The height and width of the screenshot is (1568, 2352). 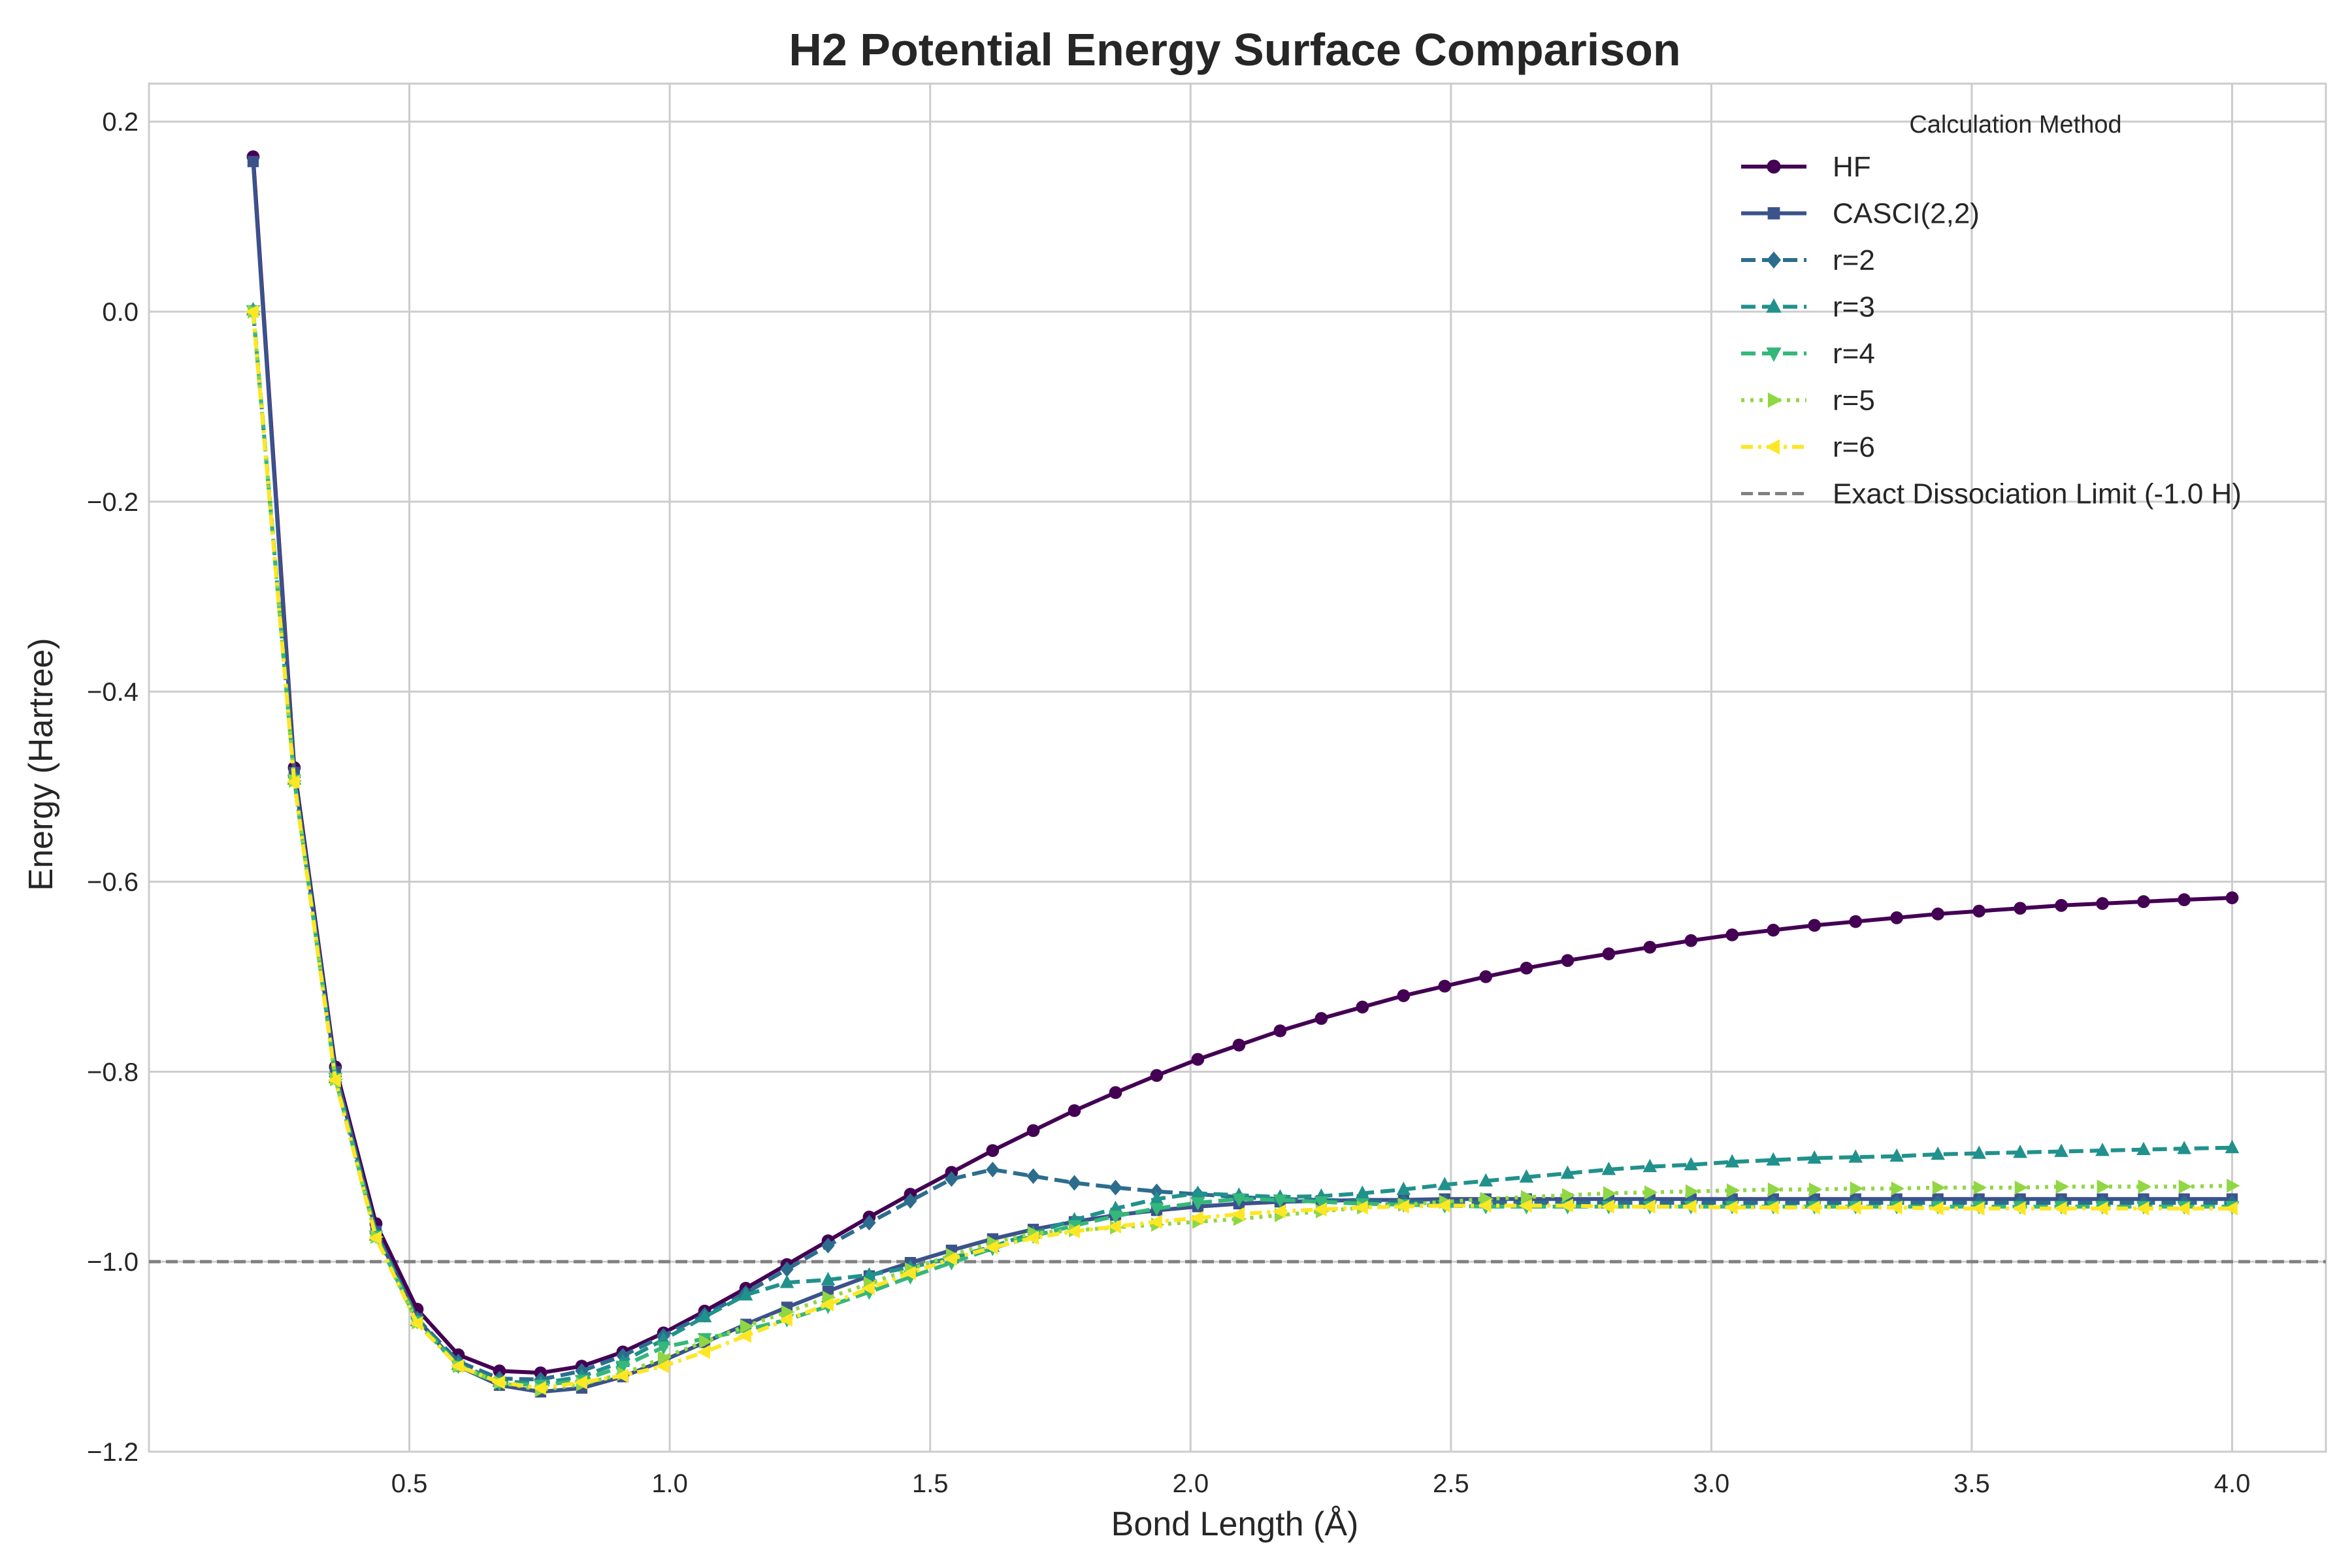 I want to click on legend-label: r=2, so click(x=1854, y=260).